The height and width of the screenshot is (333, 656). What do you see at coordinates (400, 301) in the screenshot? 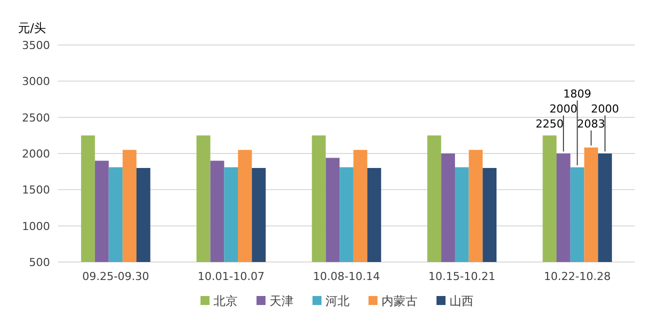
I see `legend-label: 内蒙古` at bounding box center [400, 301].